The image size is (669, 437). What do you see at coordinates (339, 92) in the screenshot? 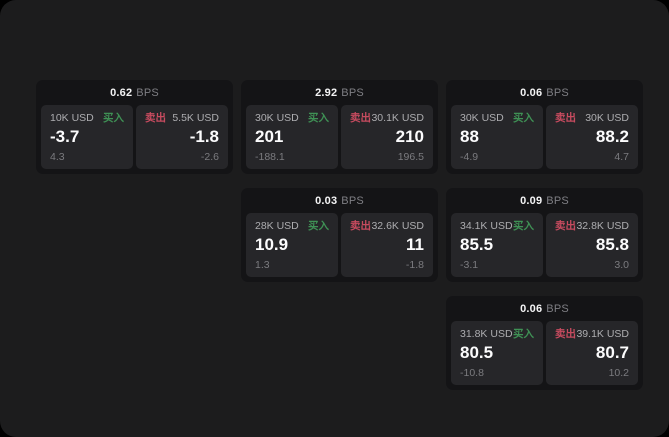
I see `bps-header: 2.92 BPS` at bounding box center [339, 92].